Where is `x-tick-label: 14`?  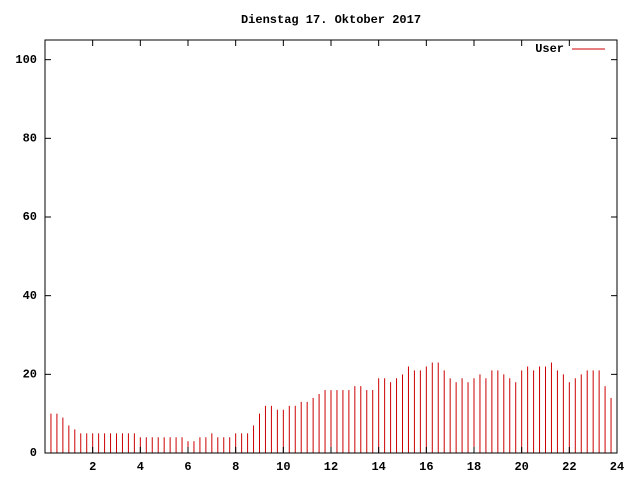 x-tick-label: 14 is located at coordinates (378, 467).